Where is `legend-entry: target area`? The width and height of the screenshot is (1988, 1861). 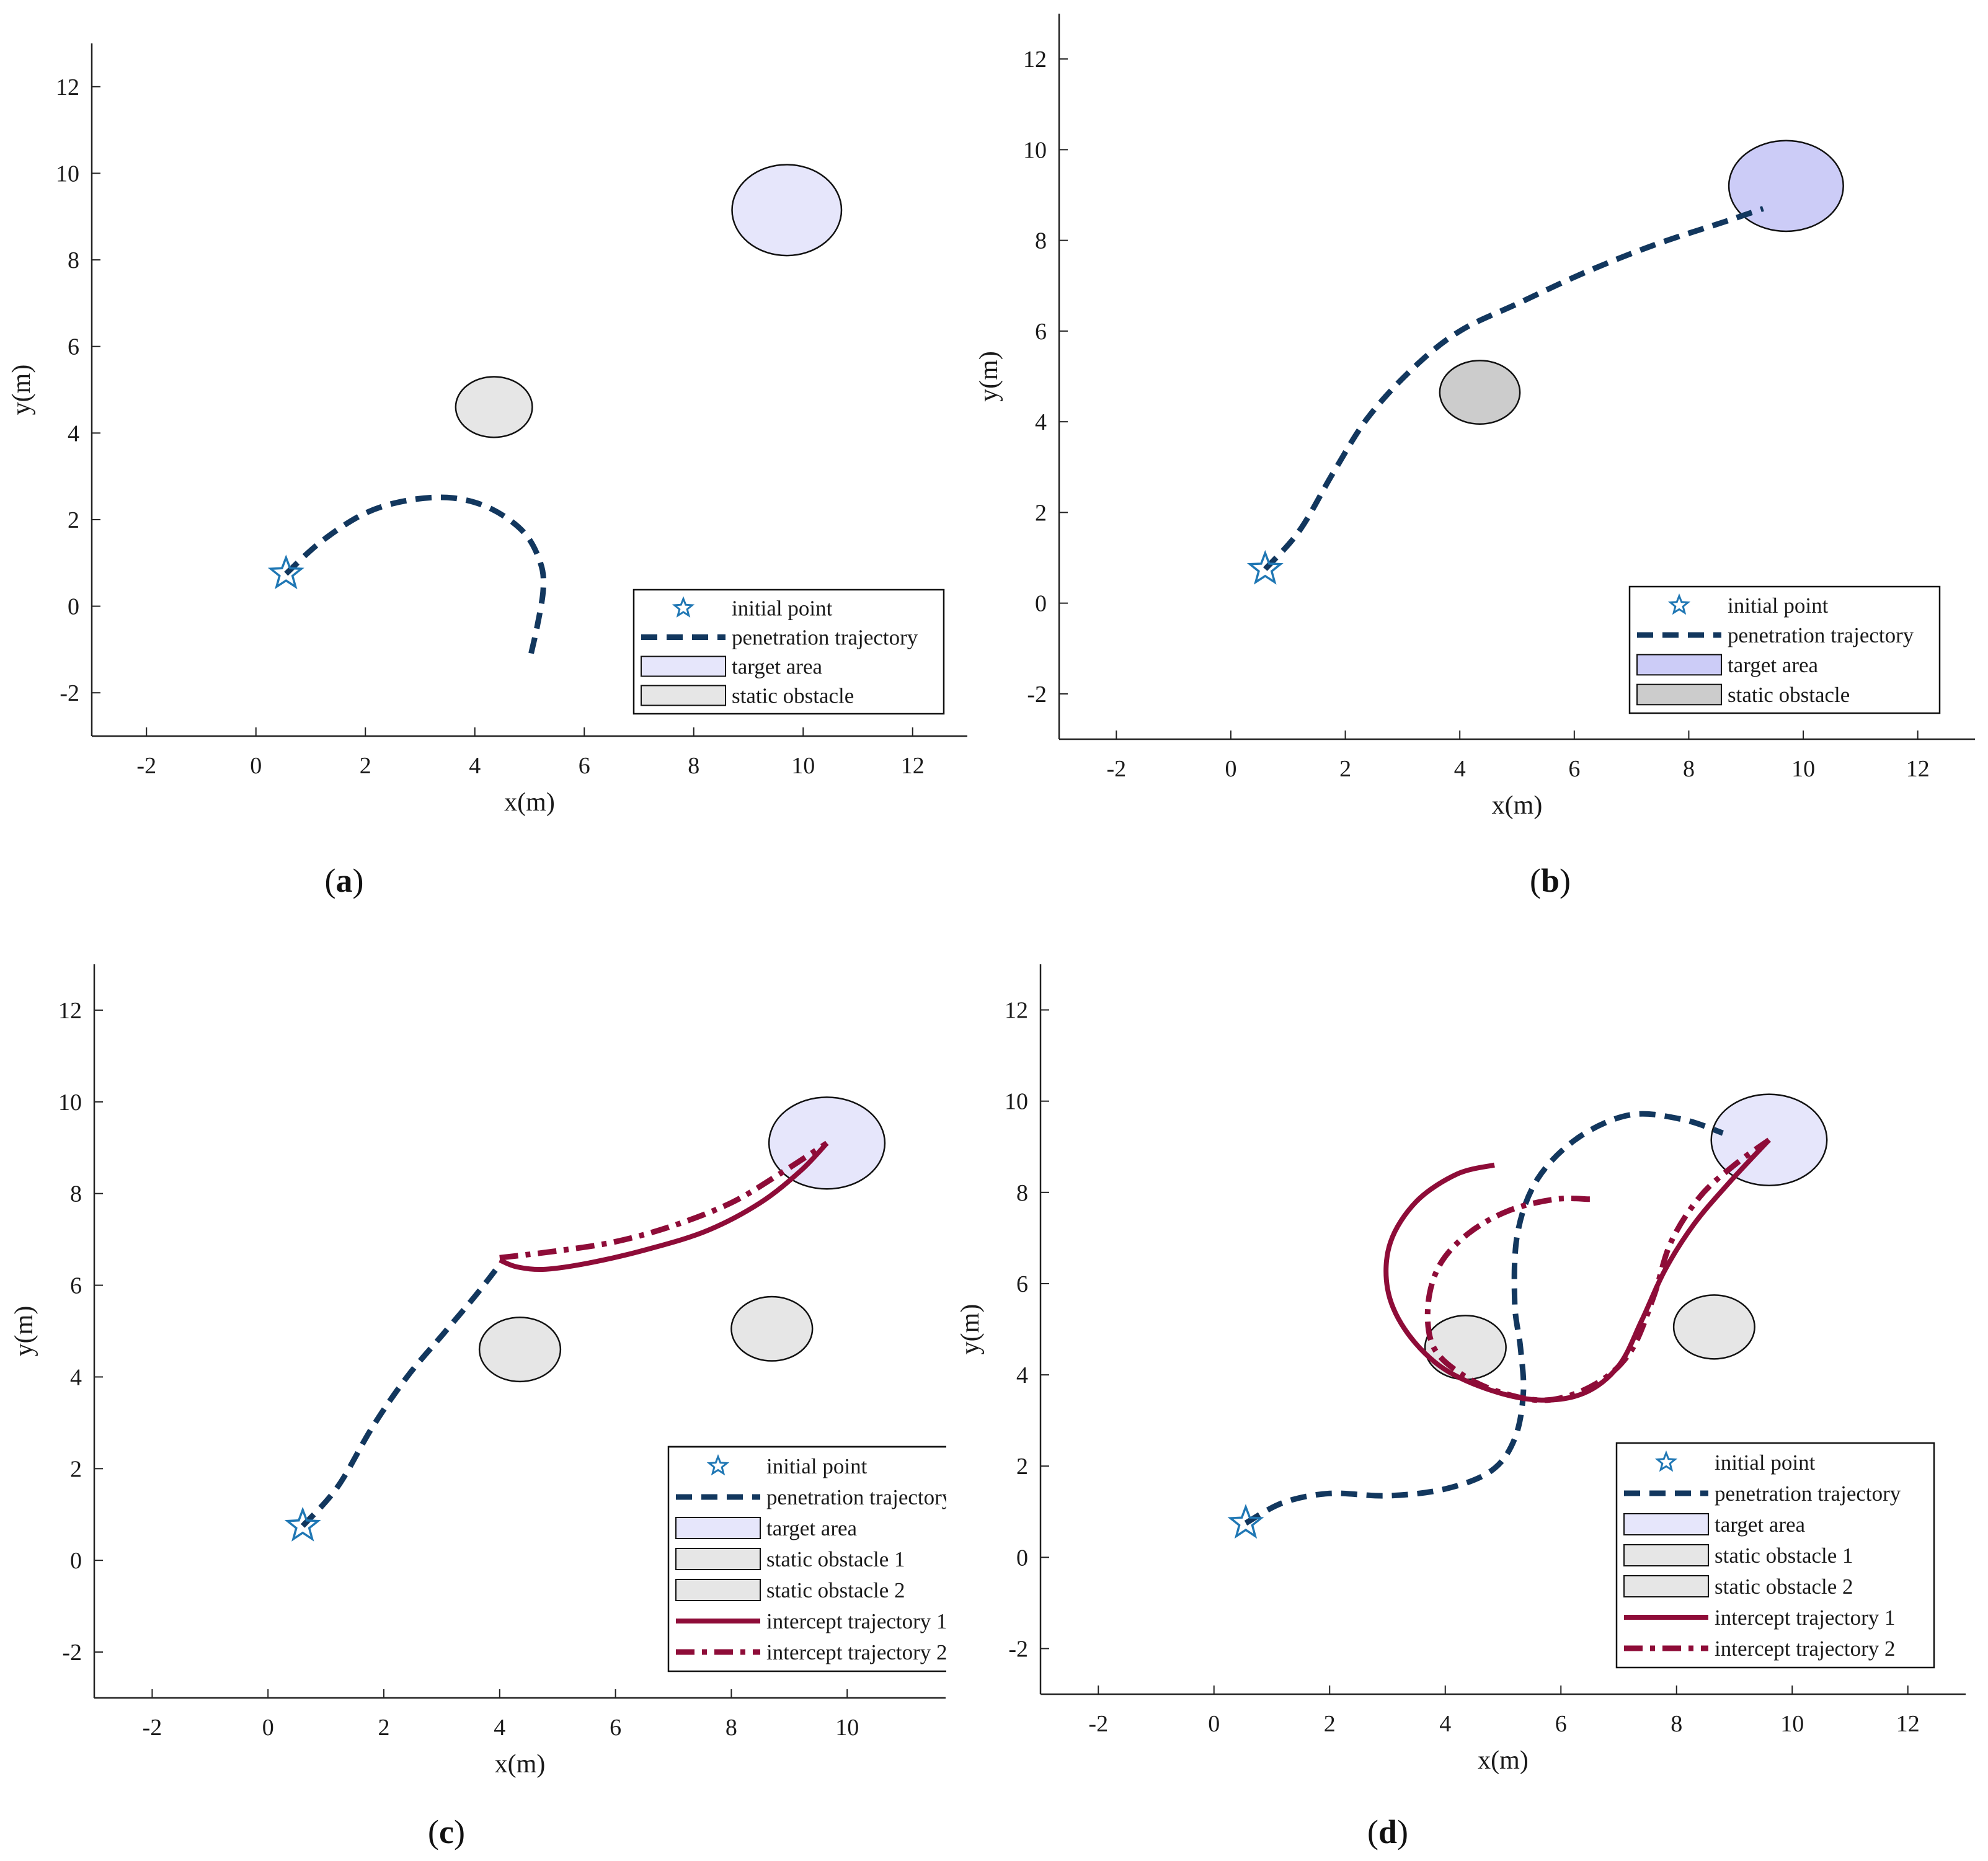
legend-entry: target area is located at coordinates (766, 1528).